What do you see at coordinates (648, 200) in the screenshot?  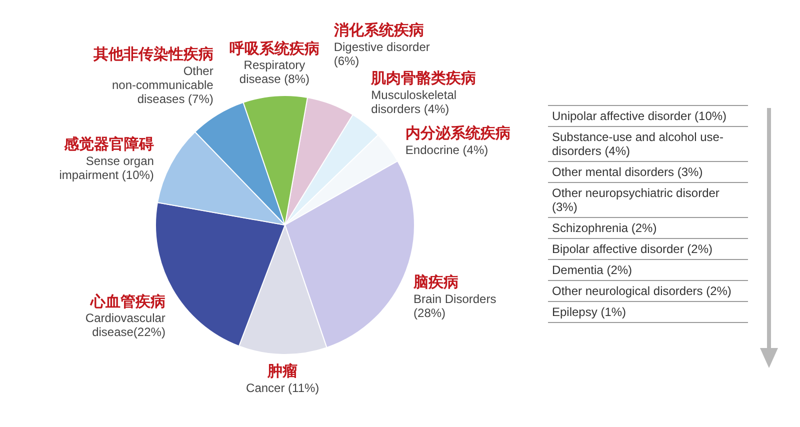 I see `text: Other neuropsychiatric disorder (3%)` at bounding box center [648, 200].